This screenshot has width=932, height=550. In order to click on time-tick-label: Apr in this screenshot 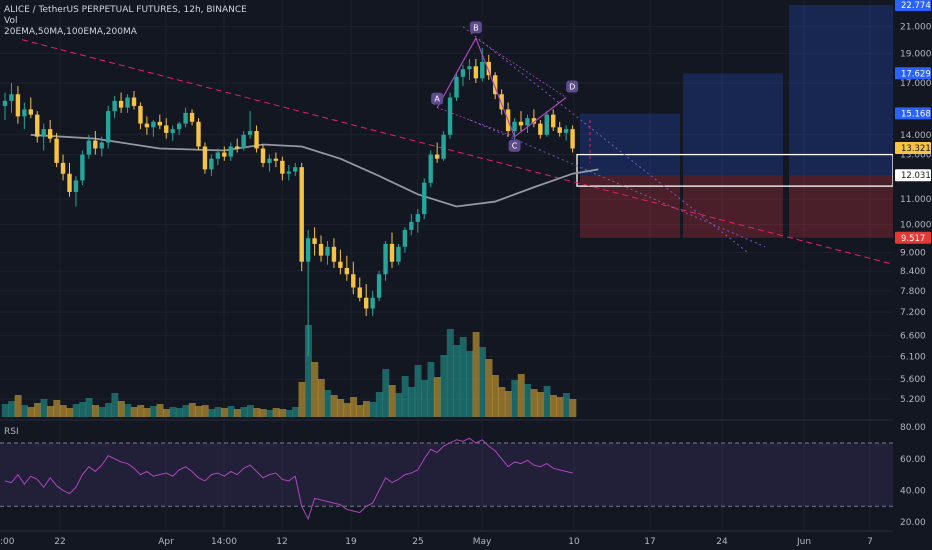, I will do `click(166, 542)`.